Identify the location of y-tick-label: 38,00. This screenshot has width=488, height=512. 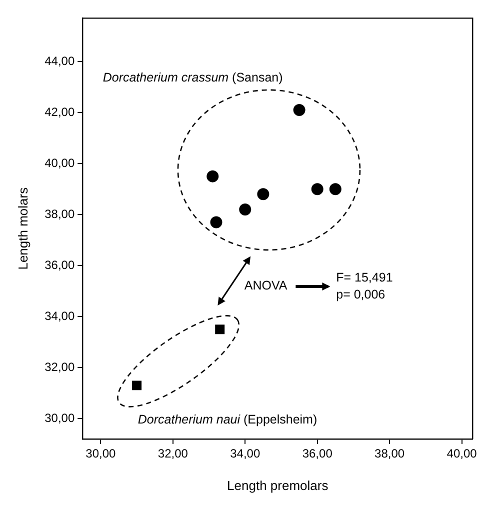
(59, 213).